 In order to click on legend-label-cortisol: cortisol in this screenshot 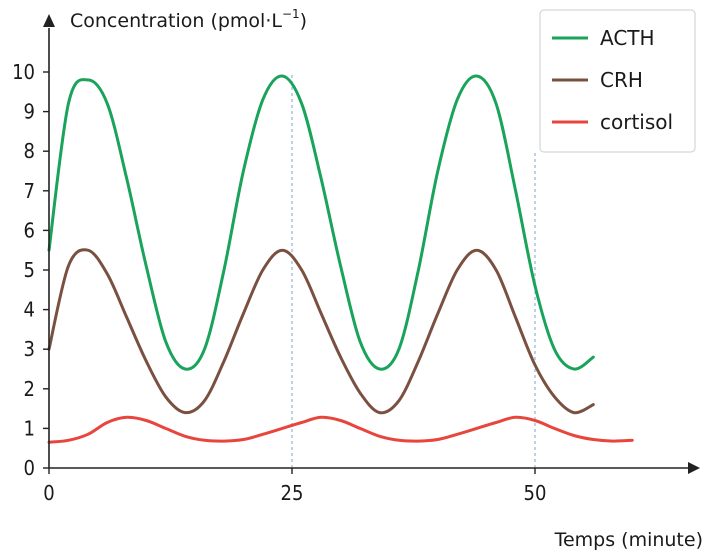, I will do `click(636, 122)`.